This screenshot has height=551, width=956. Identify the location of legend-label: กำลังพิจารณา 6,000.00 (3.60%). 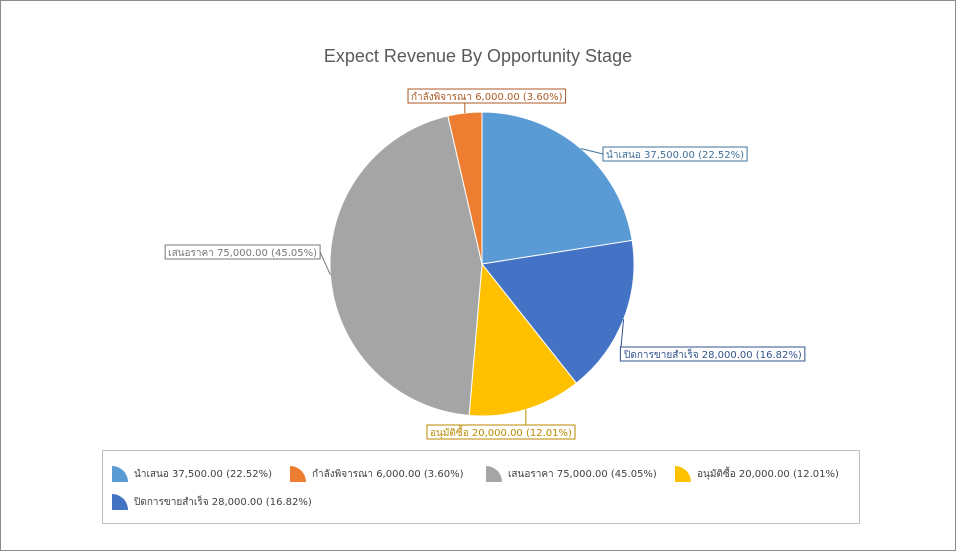
(388, 474).